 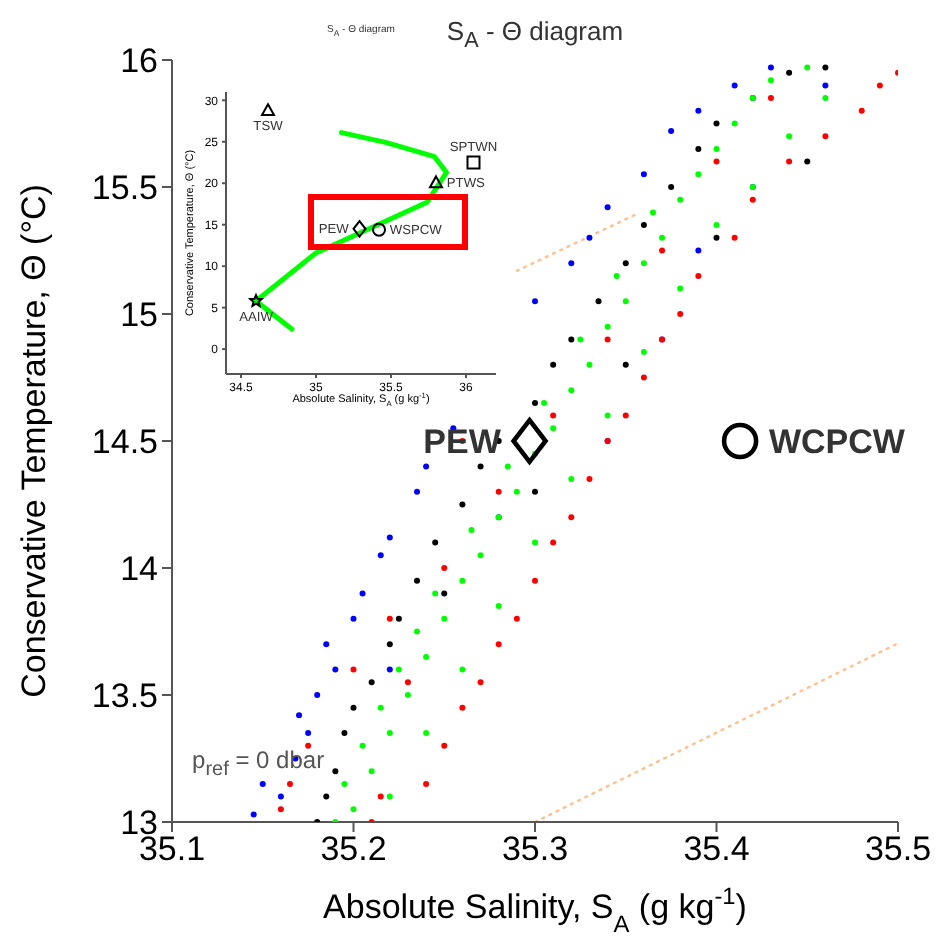 What do you see at coordinates (535, 849) in the screenshot?
I see `x-tick-label: 35.3` at bounding box center [535, 849].